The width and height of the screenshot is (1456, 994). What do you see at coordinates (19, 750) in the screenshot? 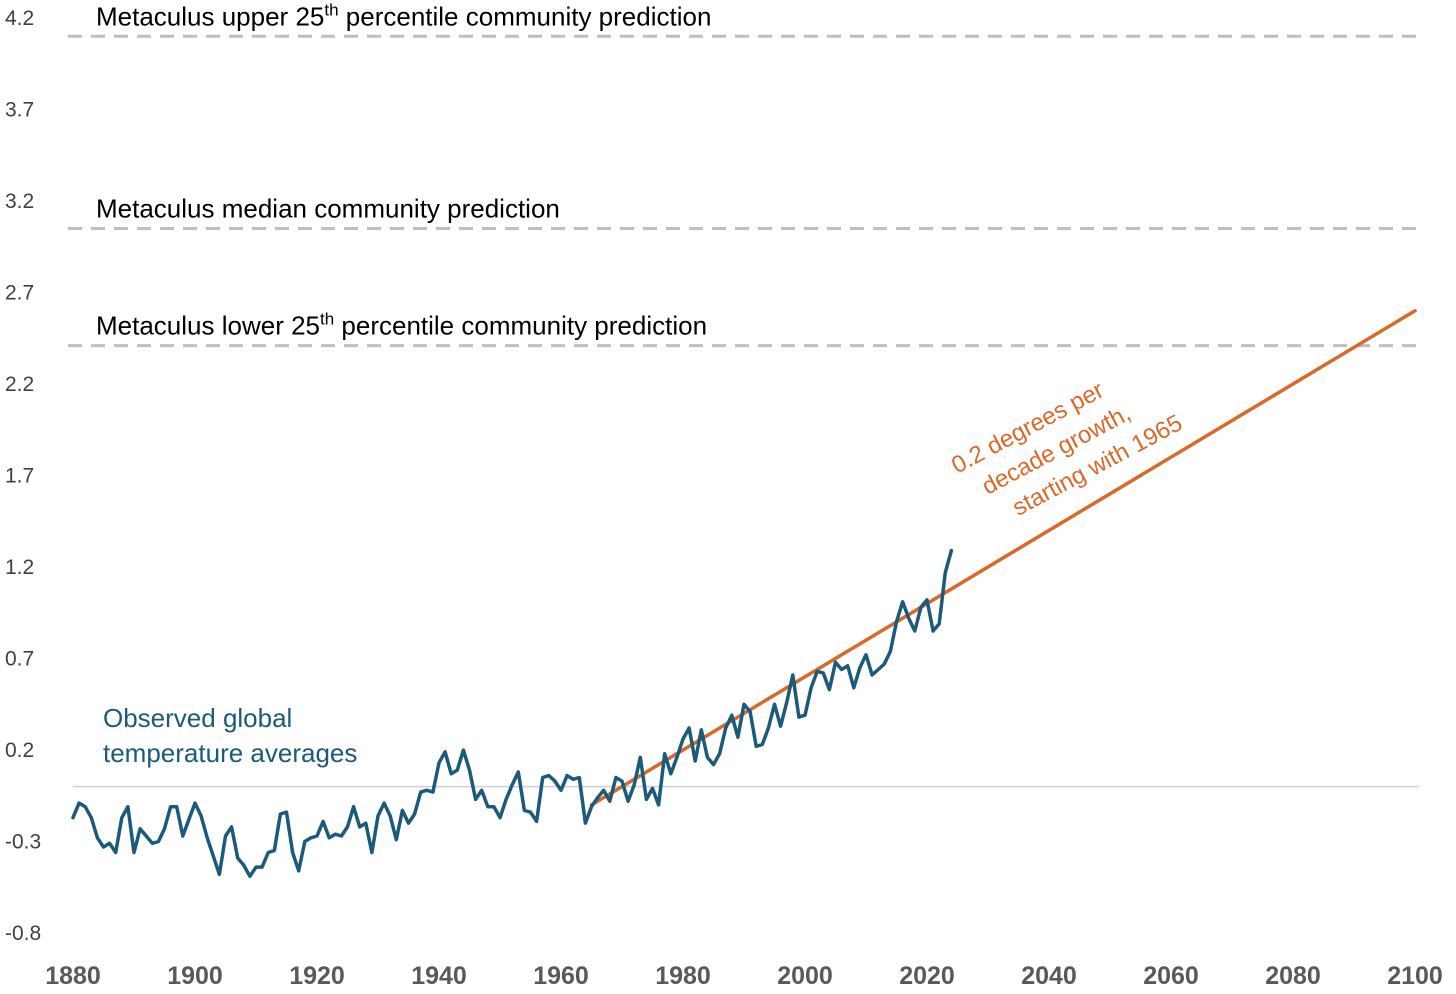
I see `y-tick-label: 0.2` at bounding box center [19, 750].